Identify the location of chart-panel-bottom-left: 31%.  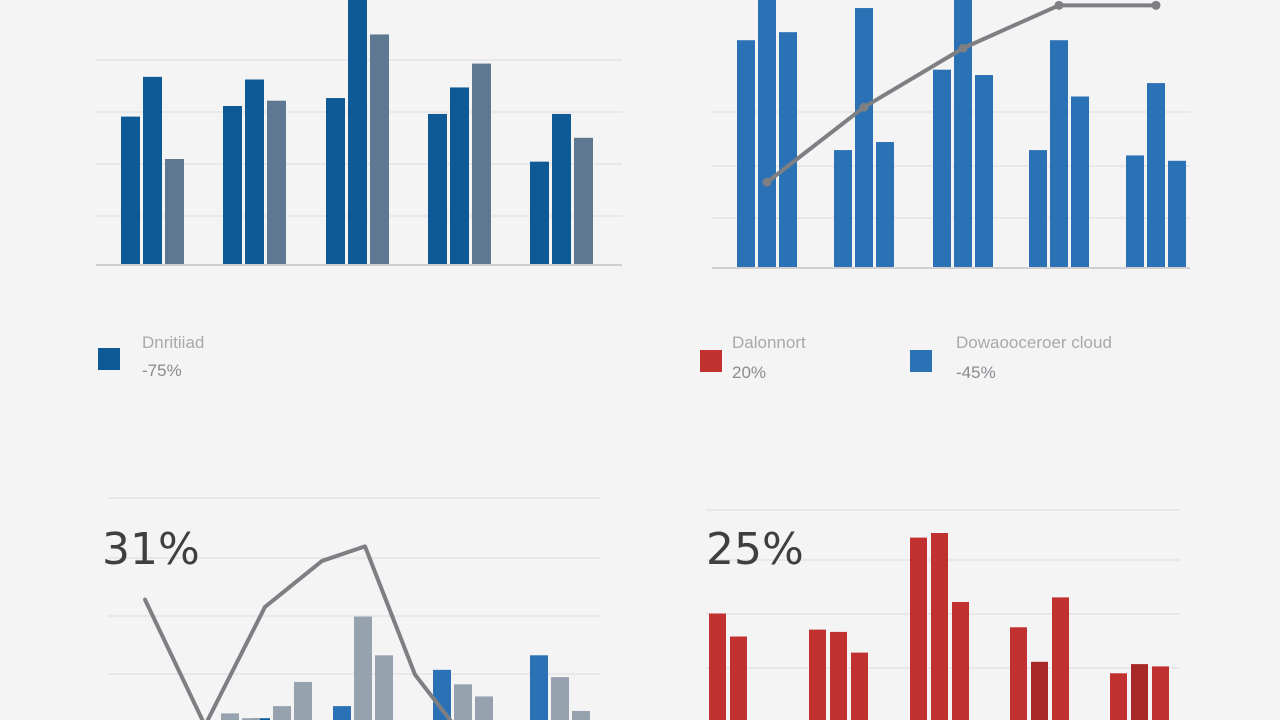
(351, 608).